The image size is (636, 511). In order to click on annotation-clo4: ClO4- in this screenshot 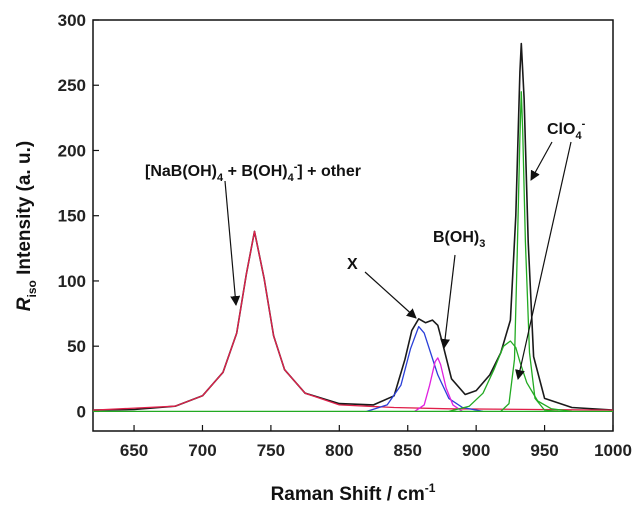, I will do `click(566, 130)`.